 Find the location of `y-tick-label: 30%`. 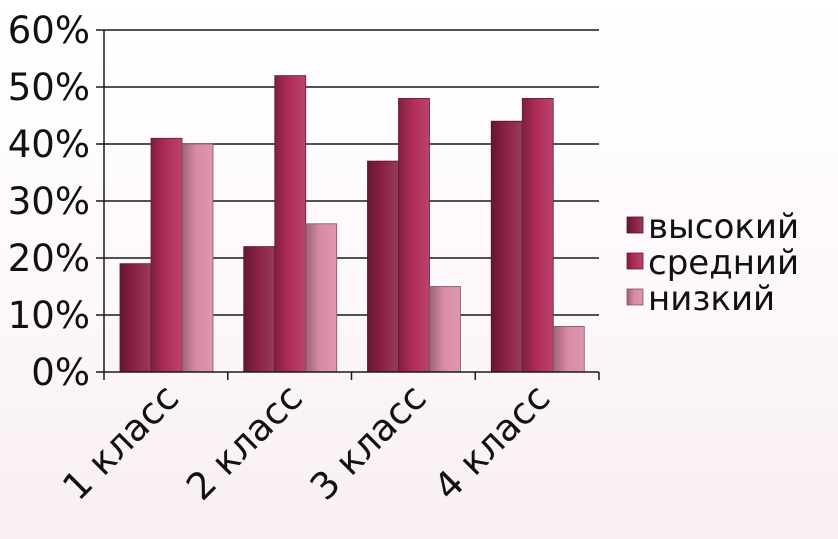

y-tick-label: 30% is located at coordinates (49, 201).